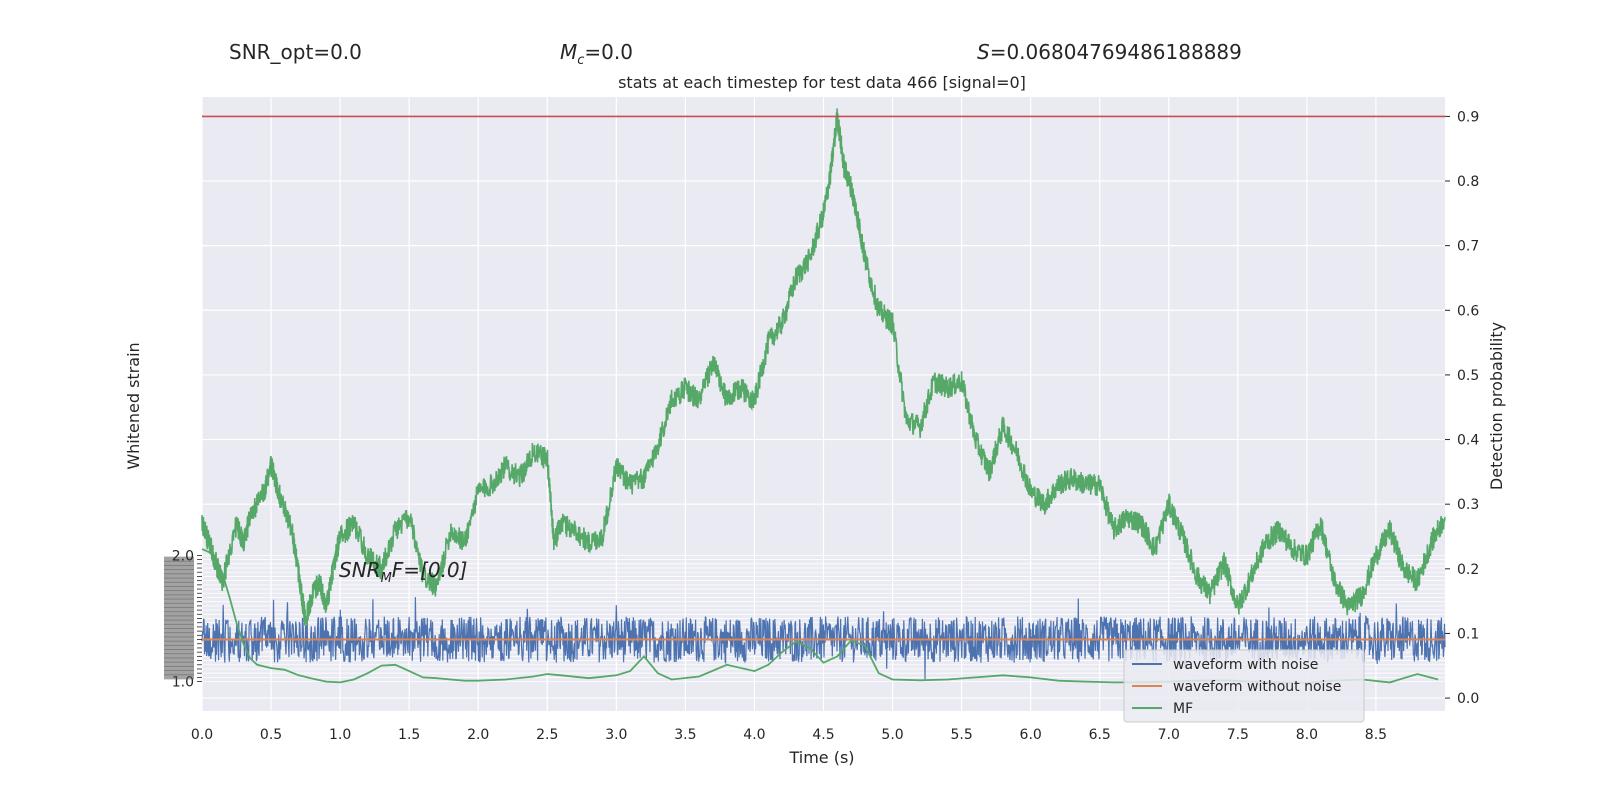  I want to click on right-axis-ticks: 0.0 0.1 0.2 0.3 0.4 0.5 0.6 0.7 0.8 0.9, so click(1462, 408).